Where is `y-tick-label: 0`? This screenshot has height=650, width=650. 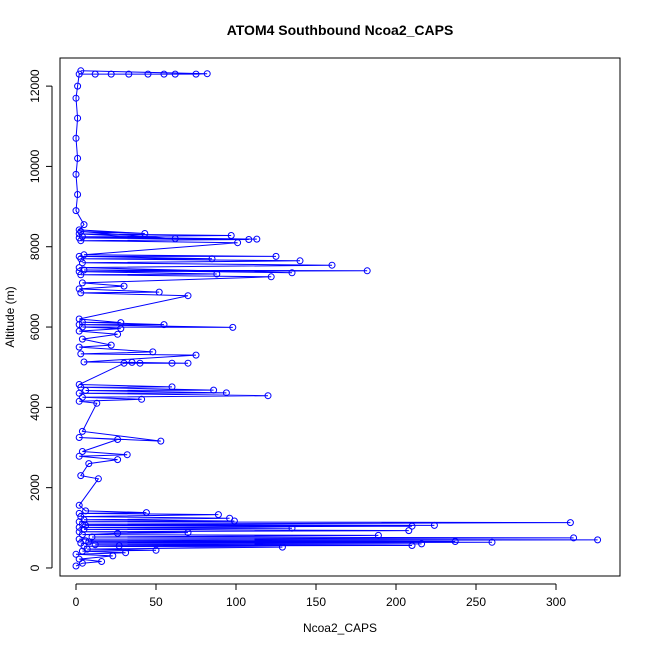 y-tick-label: 0 is located at coordinates (35, 567).